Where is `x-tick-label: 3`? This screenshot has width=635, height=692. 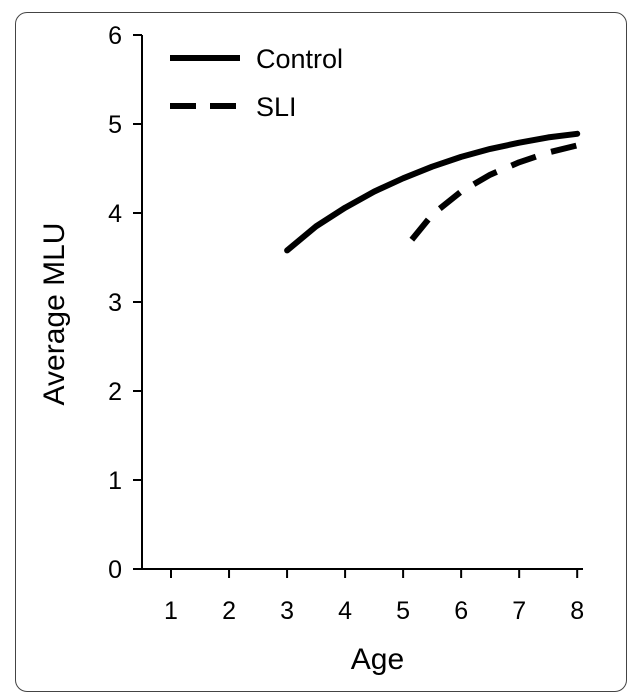
x-tick-label: 3 is located at coordinates (287, 611).